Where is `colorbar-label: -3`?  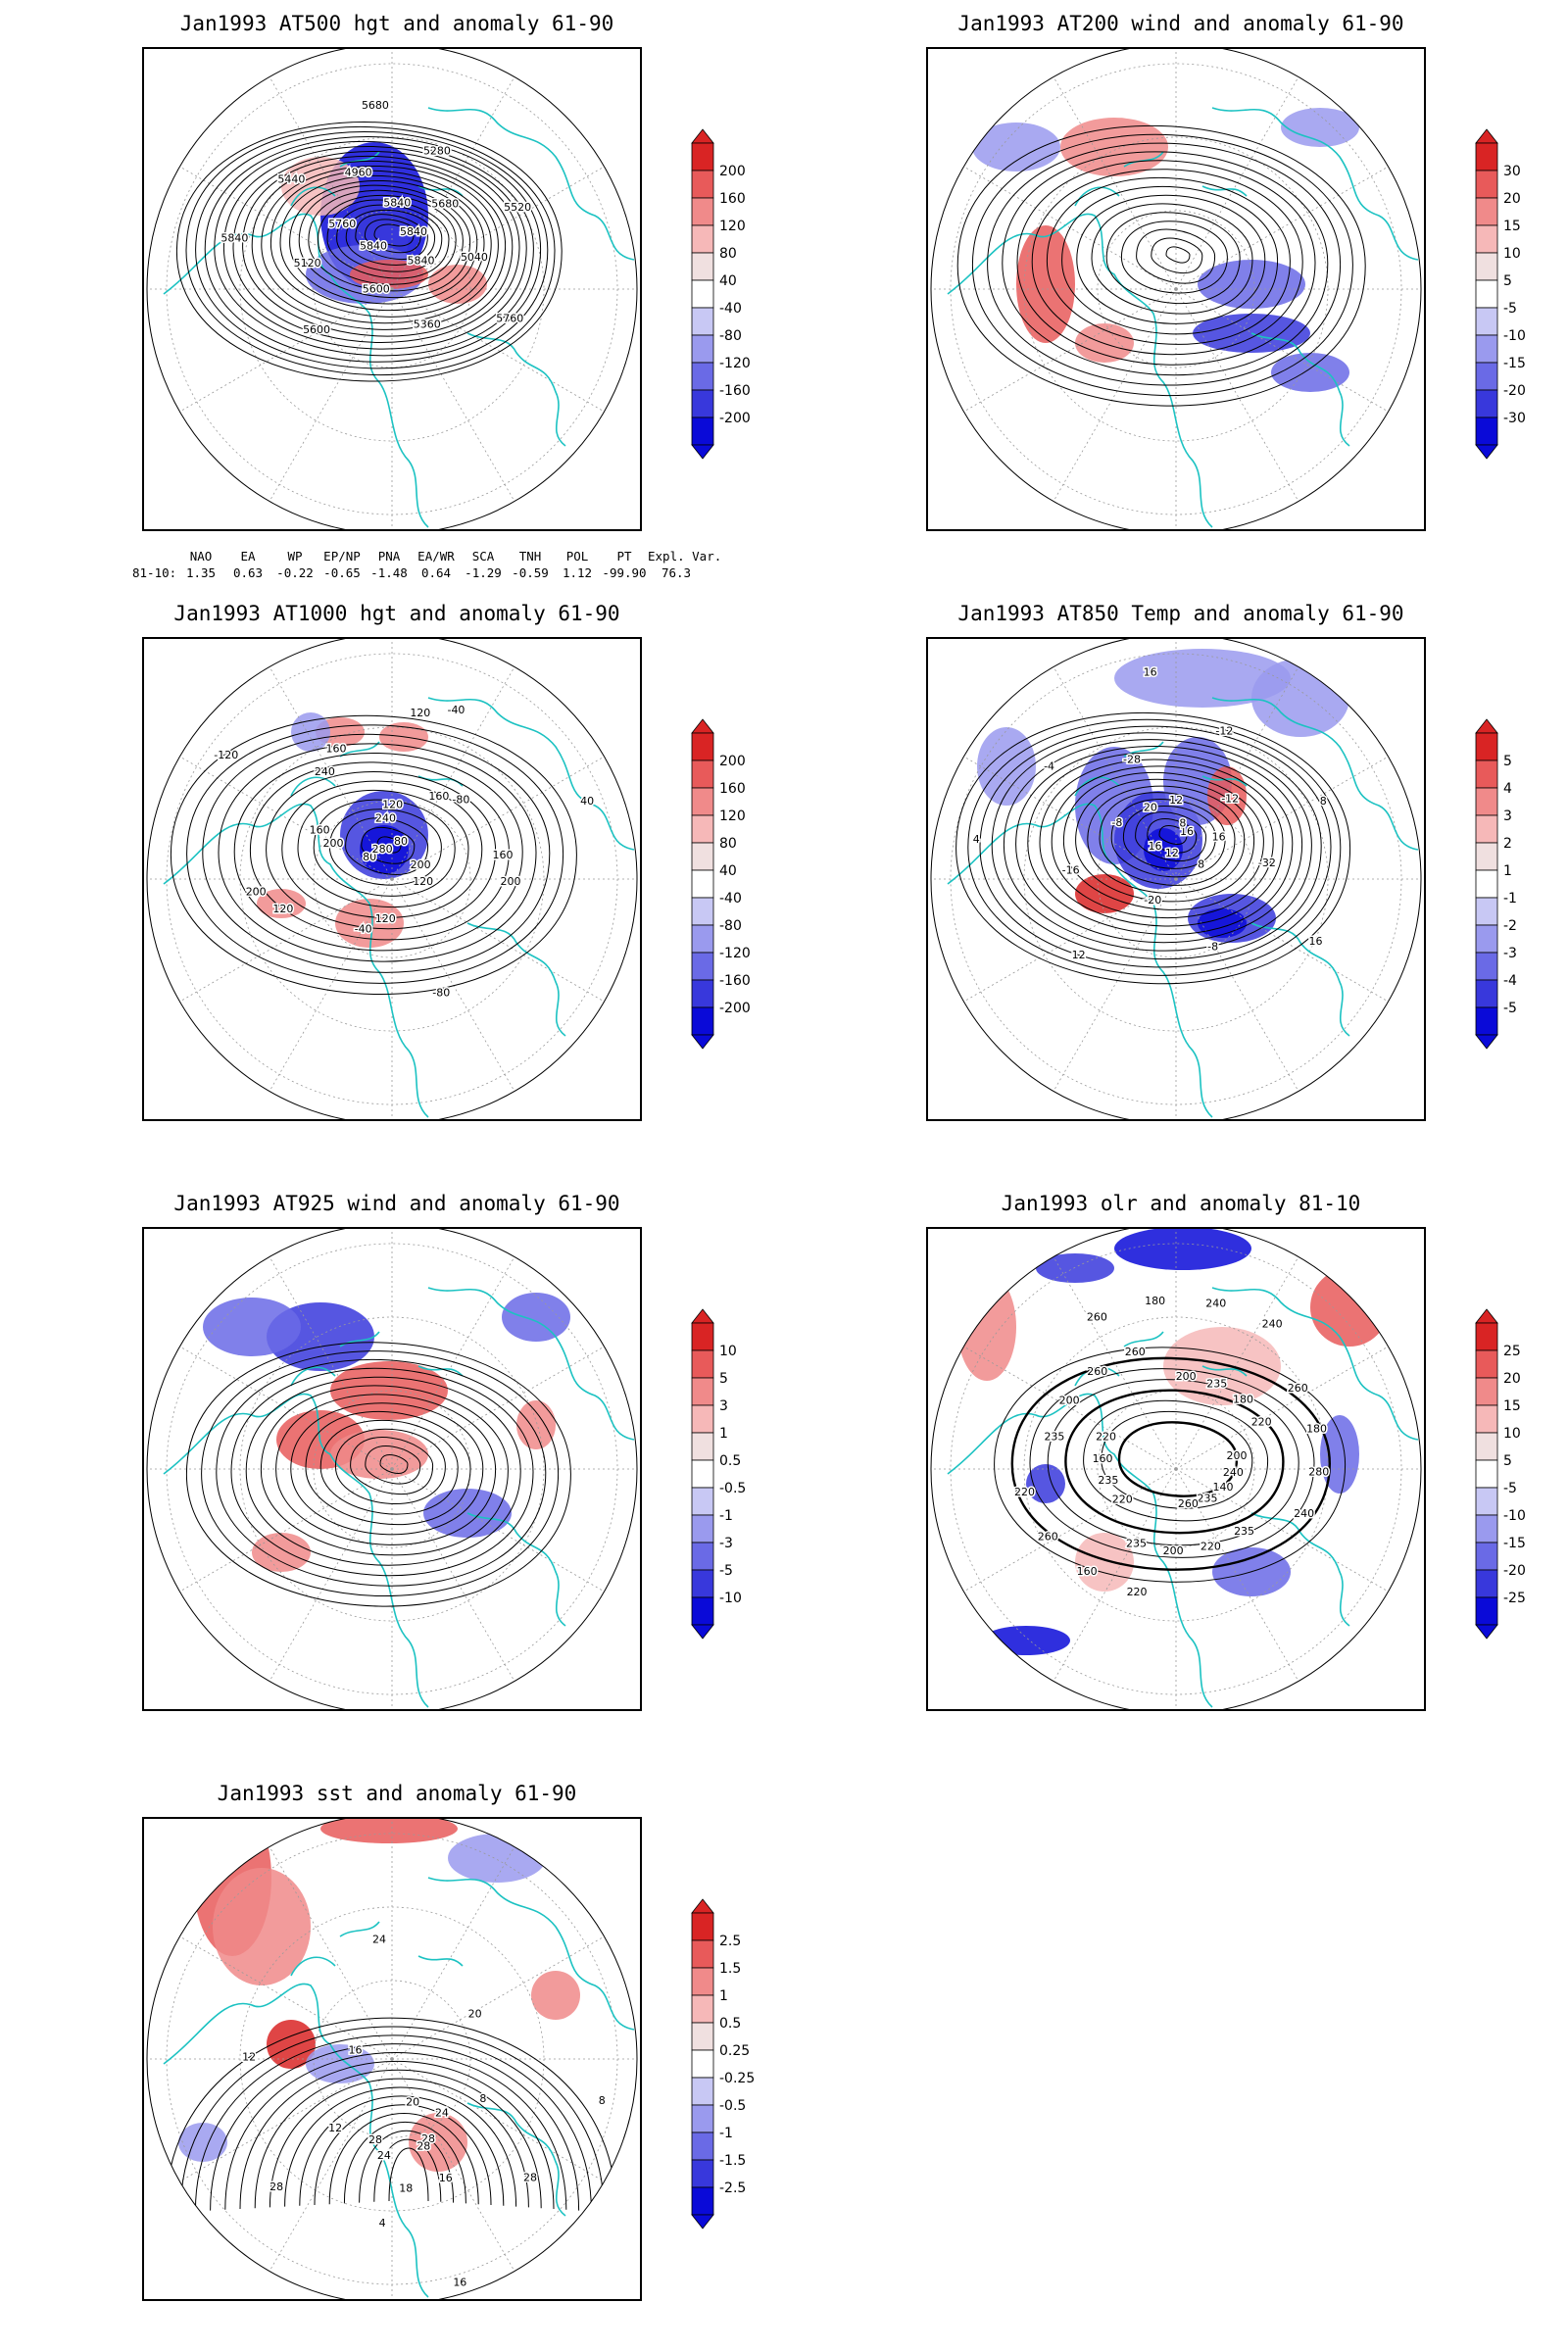
colorbar-label: -3 is located at coordinates (1510, 953).